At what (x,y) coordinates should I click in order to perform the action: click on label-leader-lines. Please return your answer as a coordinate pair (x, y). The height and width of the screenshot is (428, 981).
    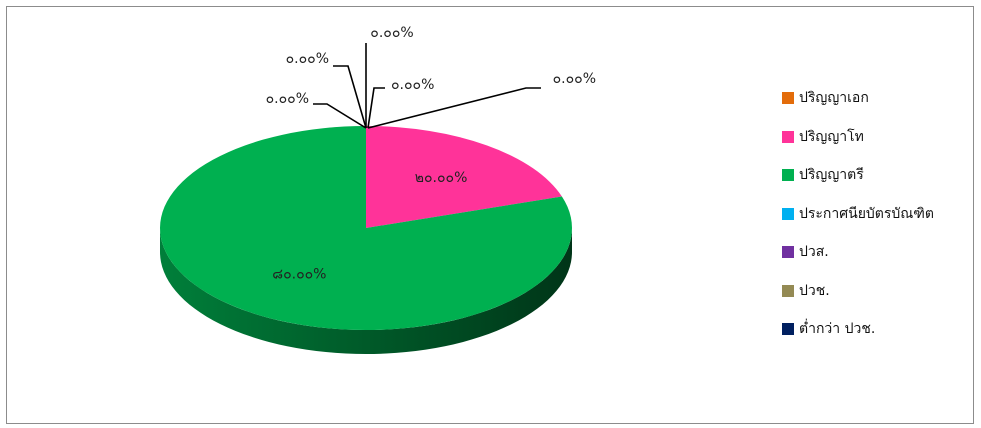
    Looking at the image, I should click on (427, 86).